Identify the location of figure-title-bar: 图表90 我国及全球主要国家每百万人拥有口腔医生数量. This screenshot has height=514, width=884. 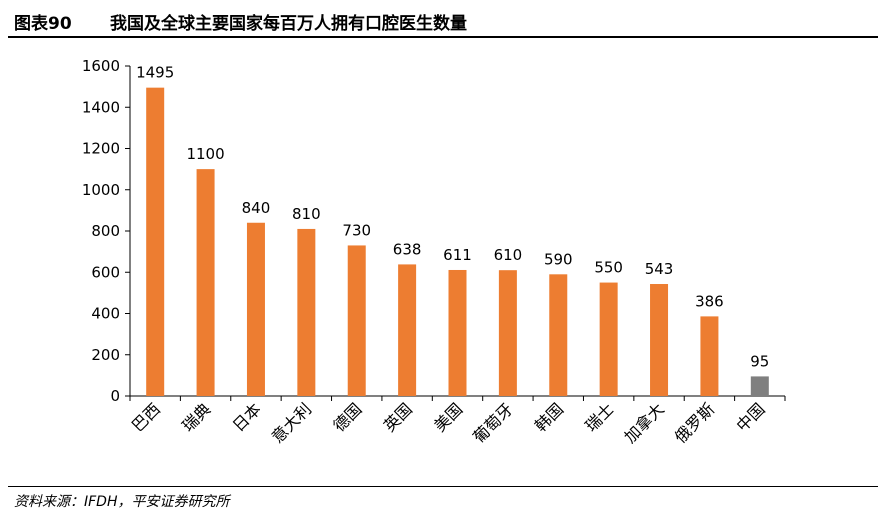
(443, 22).